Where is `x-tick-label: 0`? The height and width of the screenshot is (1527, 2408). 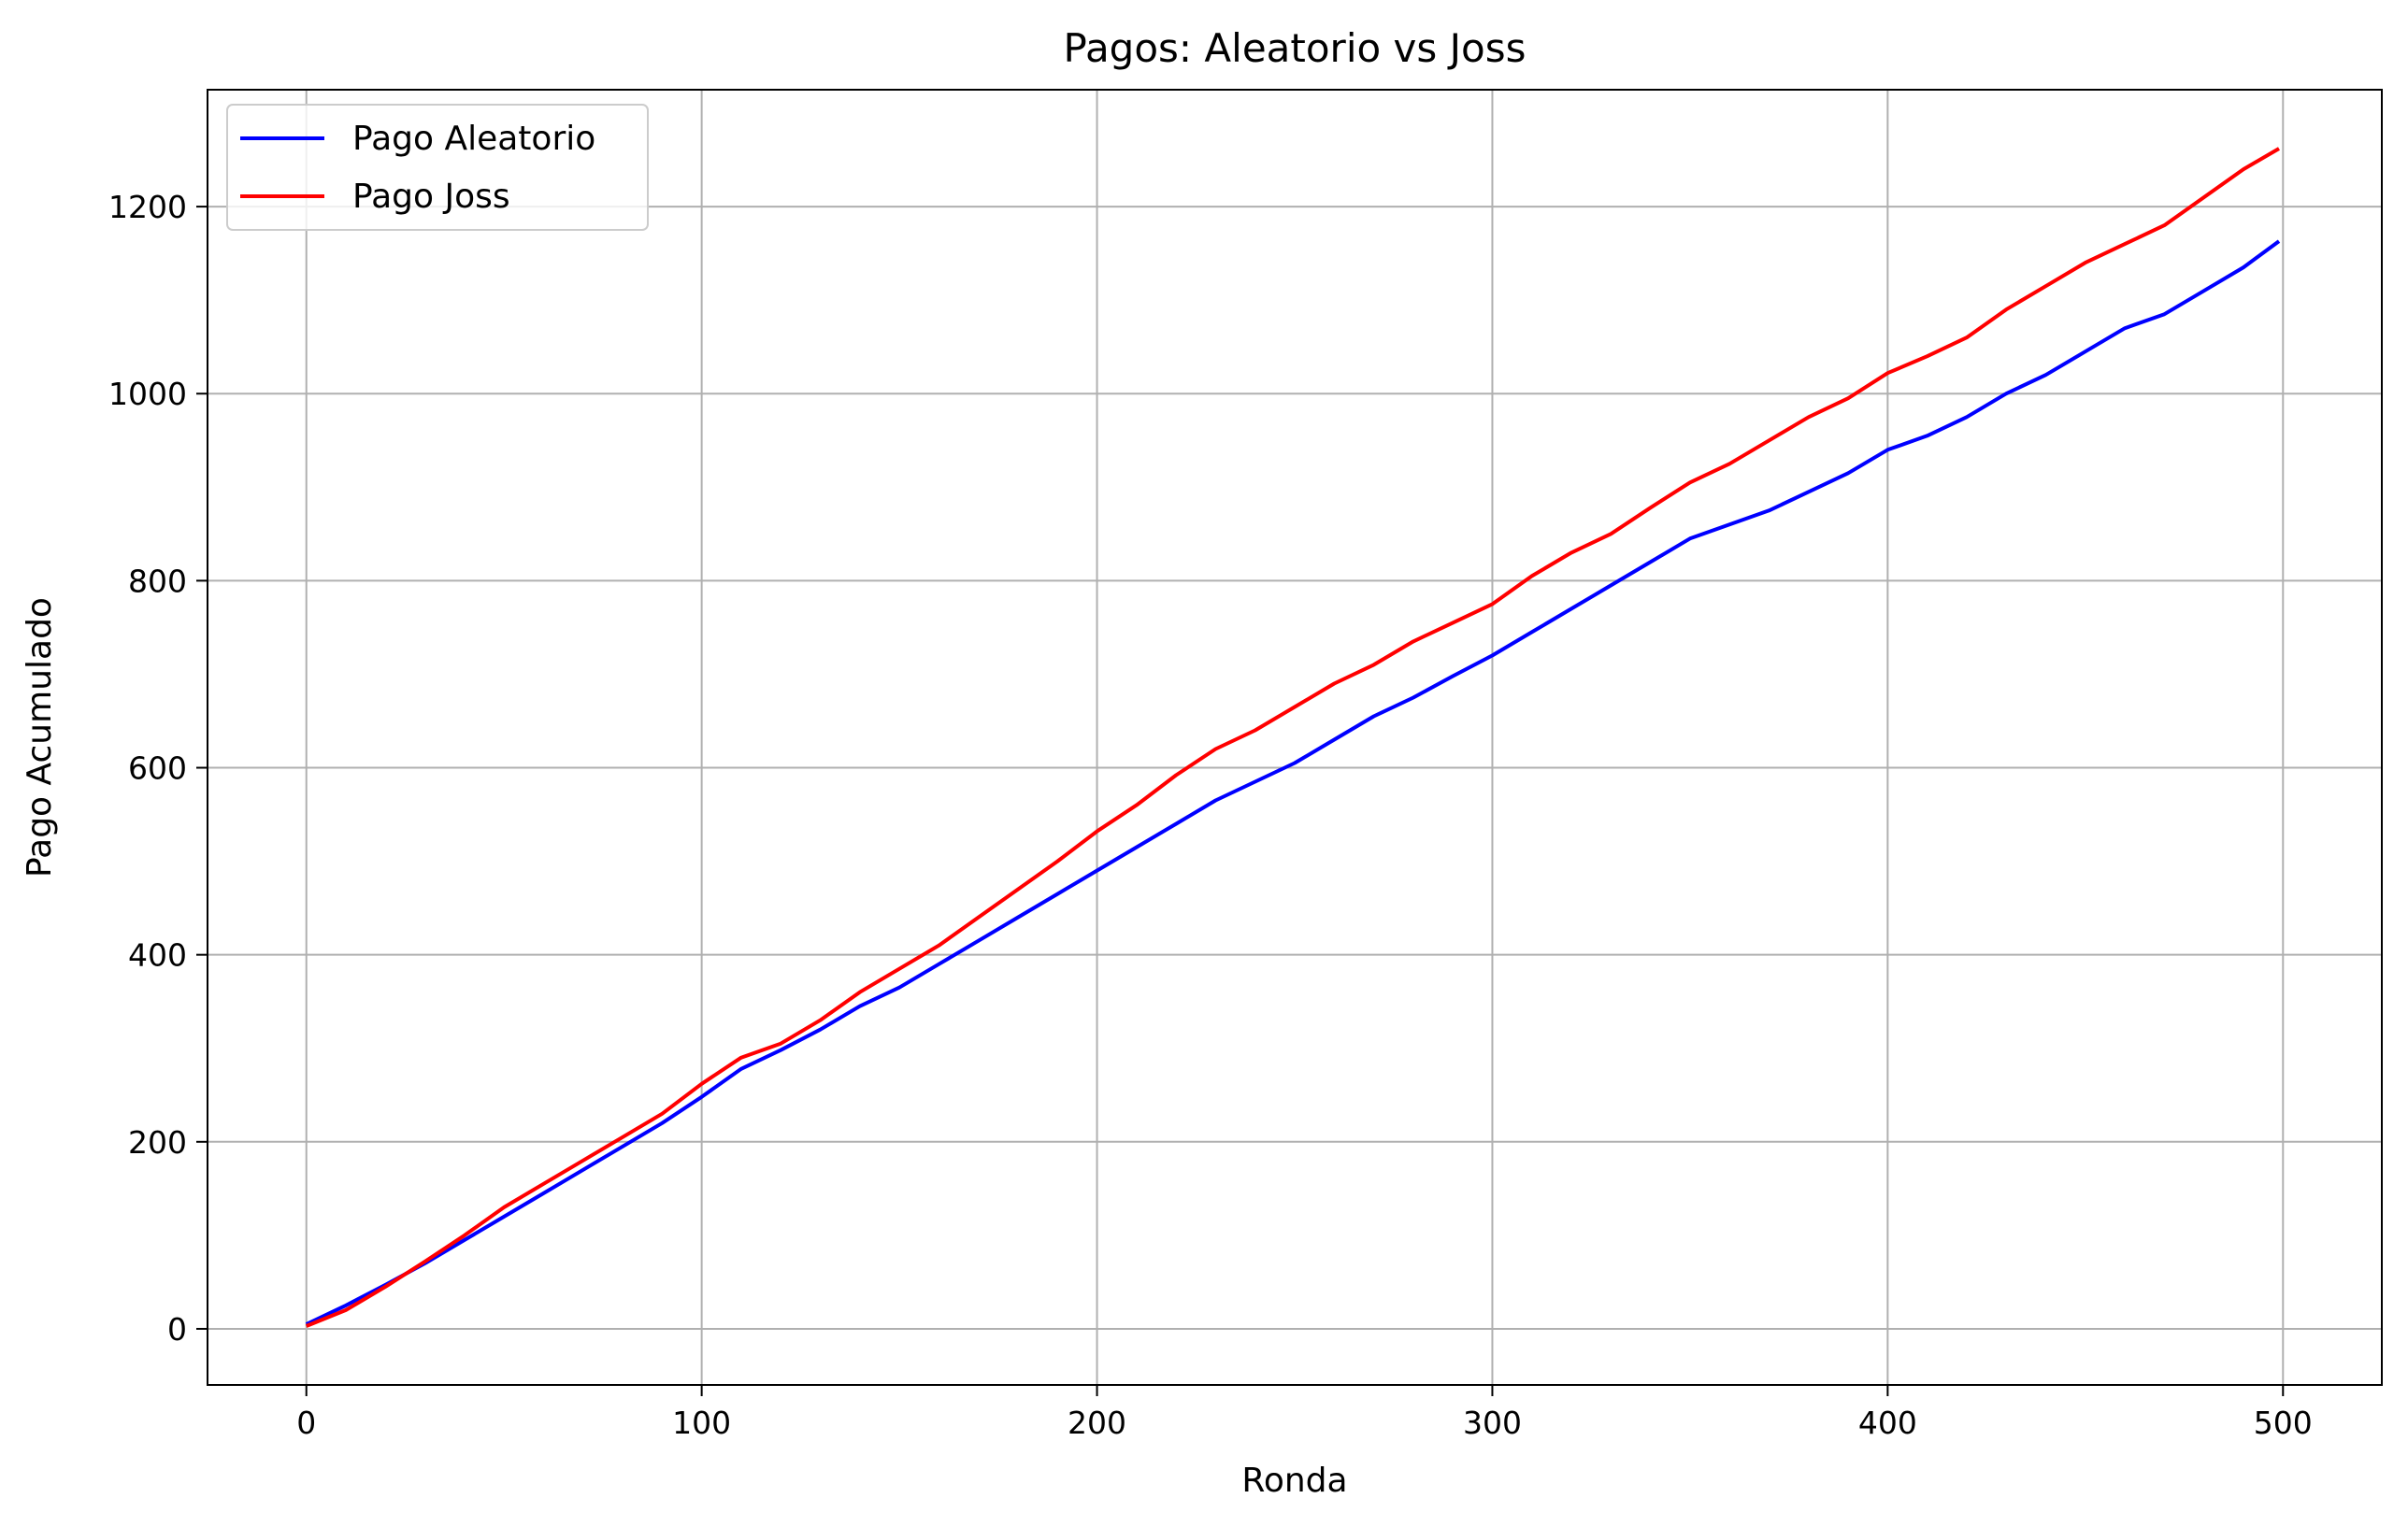 x-tick-label: 0 is located at coordinates (306, 1423).